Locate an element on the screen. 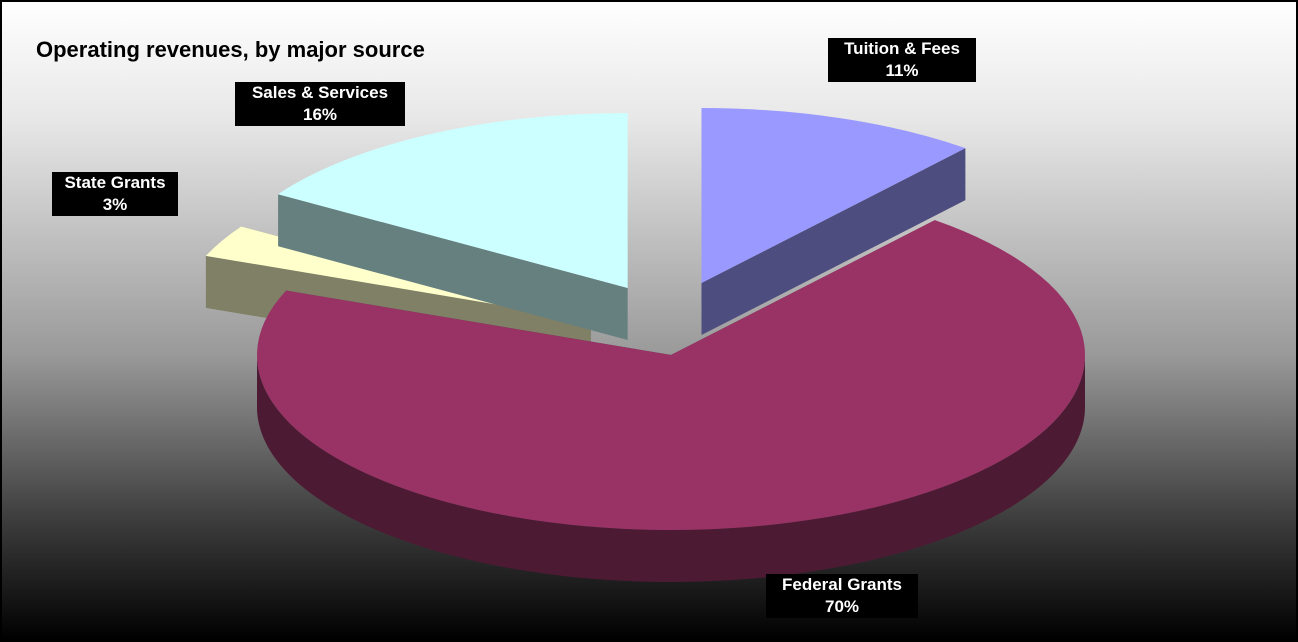 The height and width of the screenshot is (642, 1298). data-label-sales-services: Sales & Services 16% is located at coordinates (320, 104).